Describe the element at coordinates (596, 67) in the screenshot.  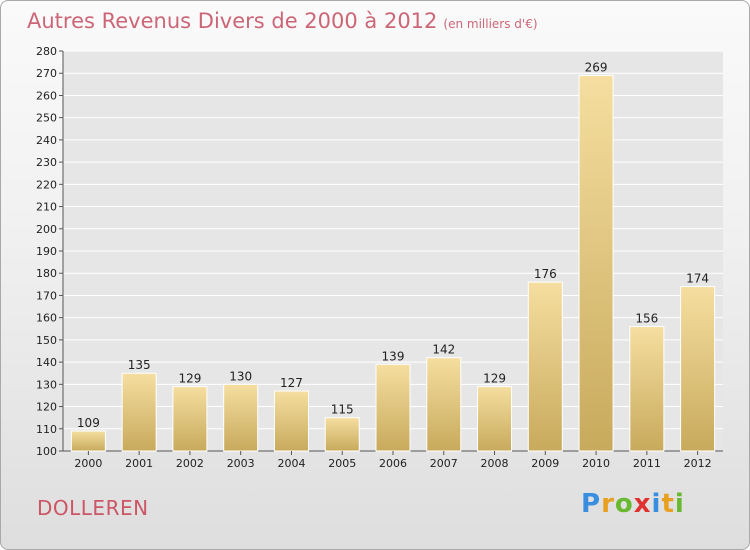
I see `bar-value-label: 269` at that location.